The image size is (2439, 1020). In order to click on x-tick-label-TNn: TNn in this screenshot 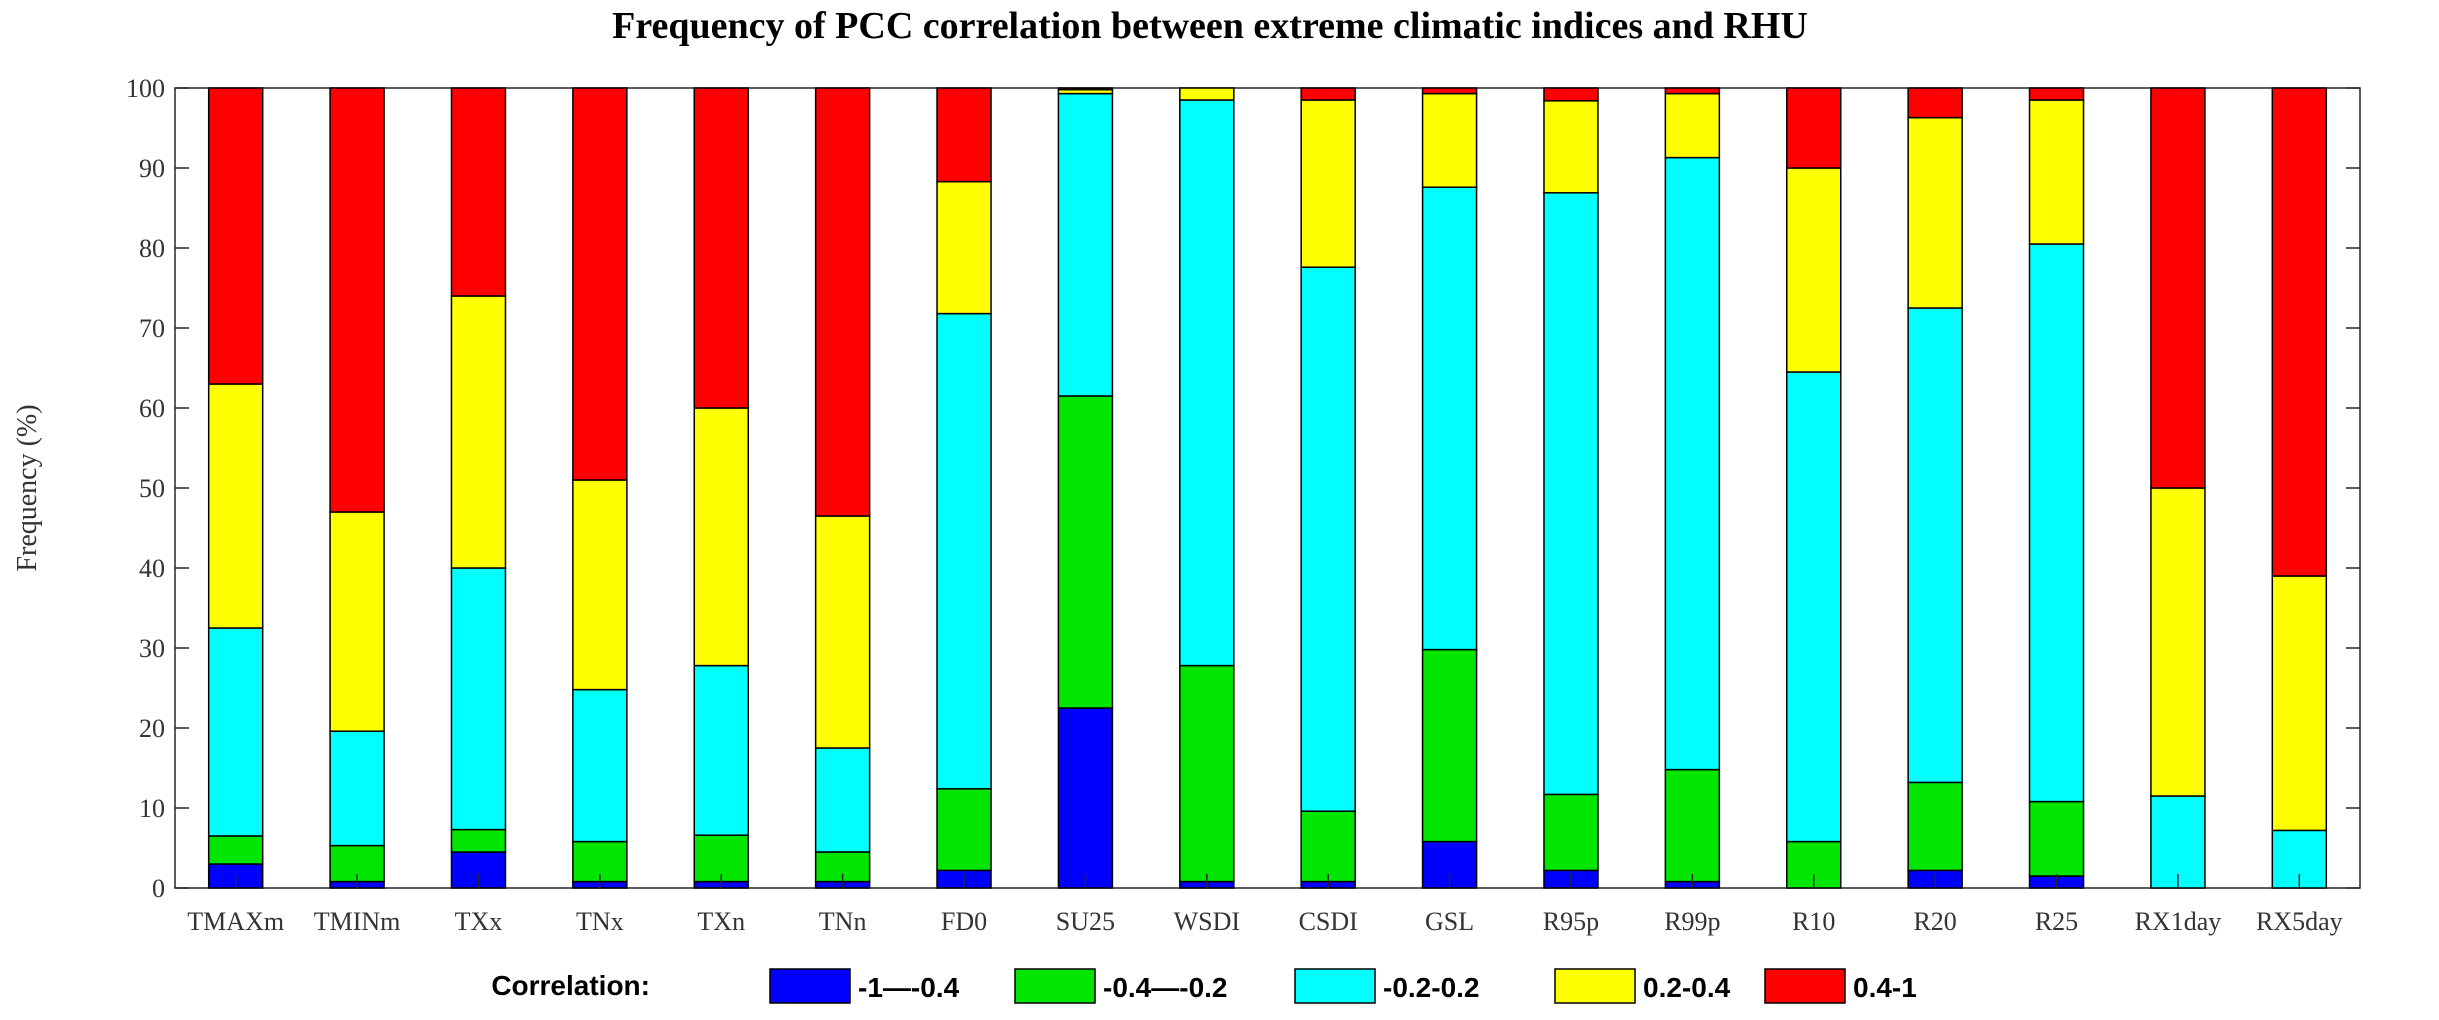, I will do `click(843, 921)`.